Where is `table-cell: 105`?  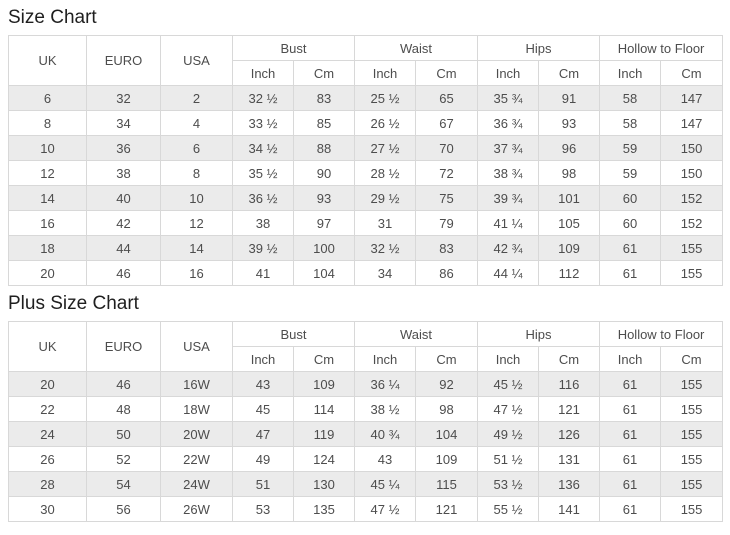 table-cell: 105 is located at coordinates (569, 223).